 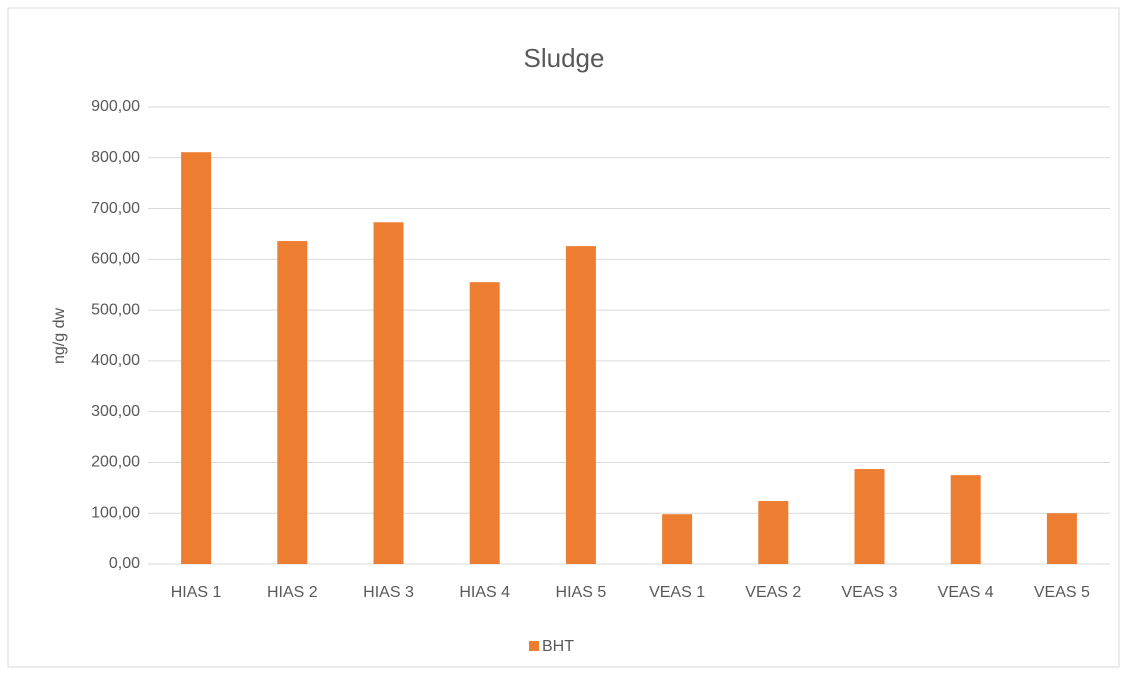 I want to click on y-tick-label: 700,00, so click(x=115, y=208).